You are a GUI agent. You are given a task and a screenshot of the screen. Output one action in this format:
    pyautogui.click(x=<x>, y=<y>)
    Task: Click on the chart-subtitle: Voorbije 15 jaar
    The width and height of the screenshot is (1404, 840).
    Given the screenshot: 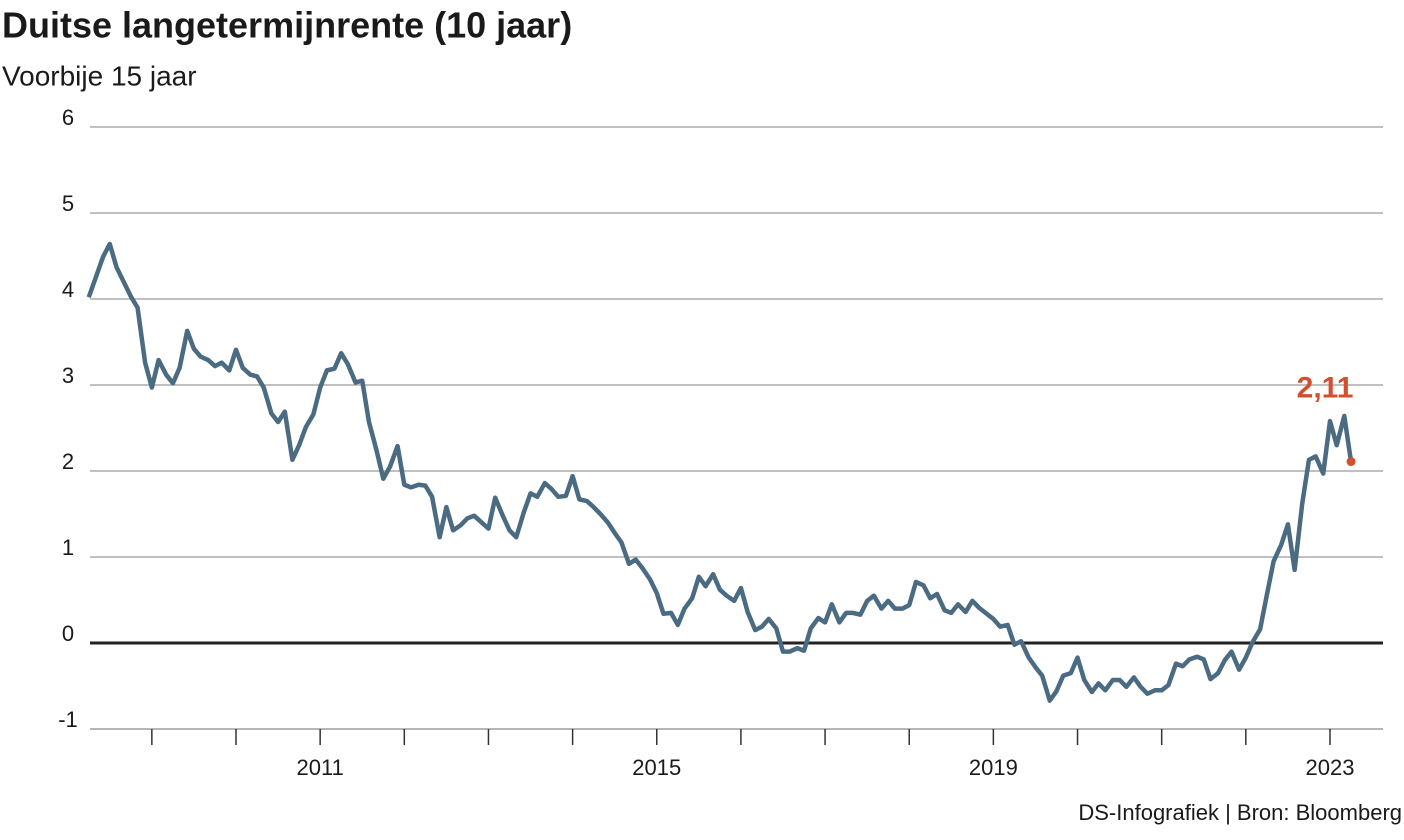 What is the action you would take?
    pyautogui.click(x=99, y=75)
    